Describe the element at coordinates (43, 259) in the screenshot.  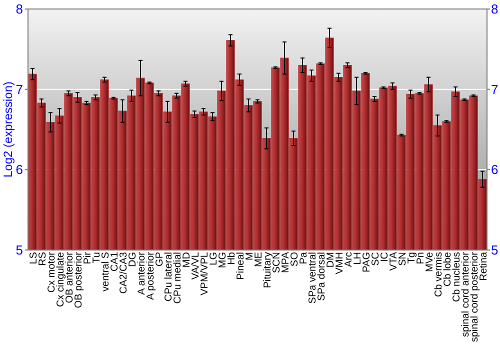
I see `x-tick-label: RS` at that location.